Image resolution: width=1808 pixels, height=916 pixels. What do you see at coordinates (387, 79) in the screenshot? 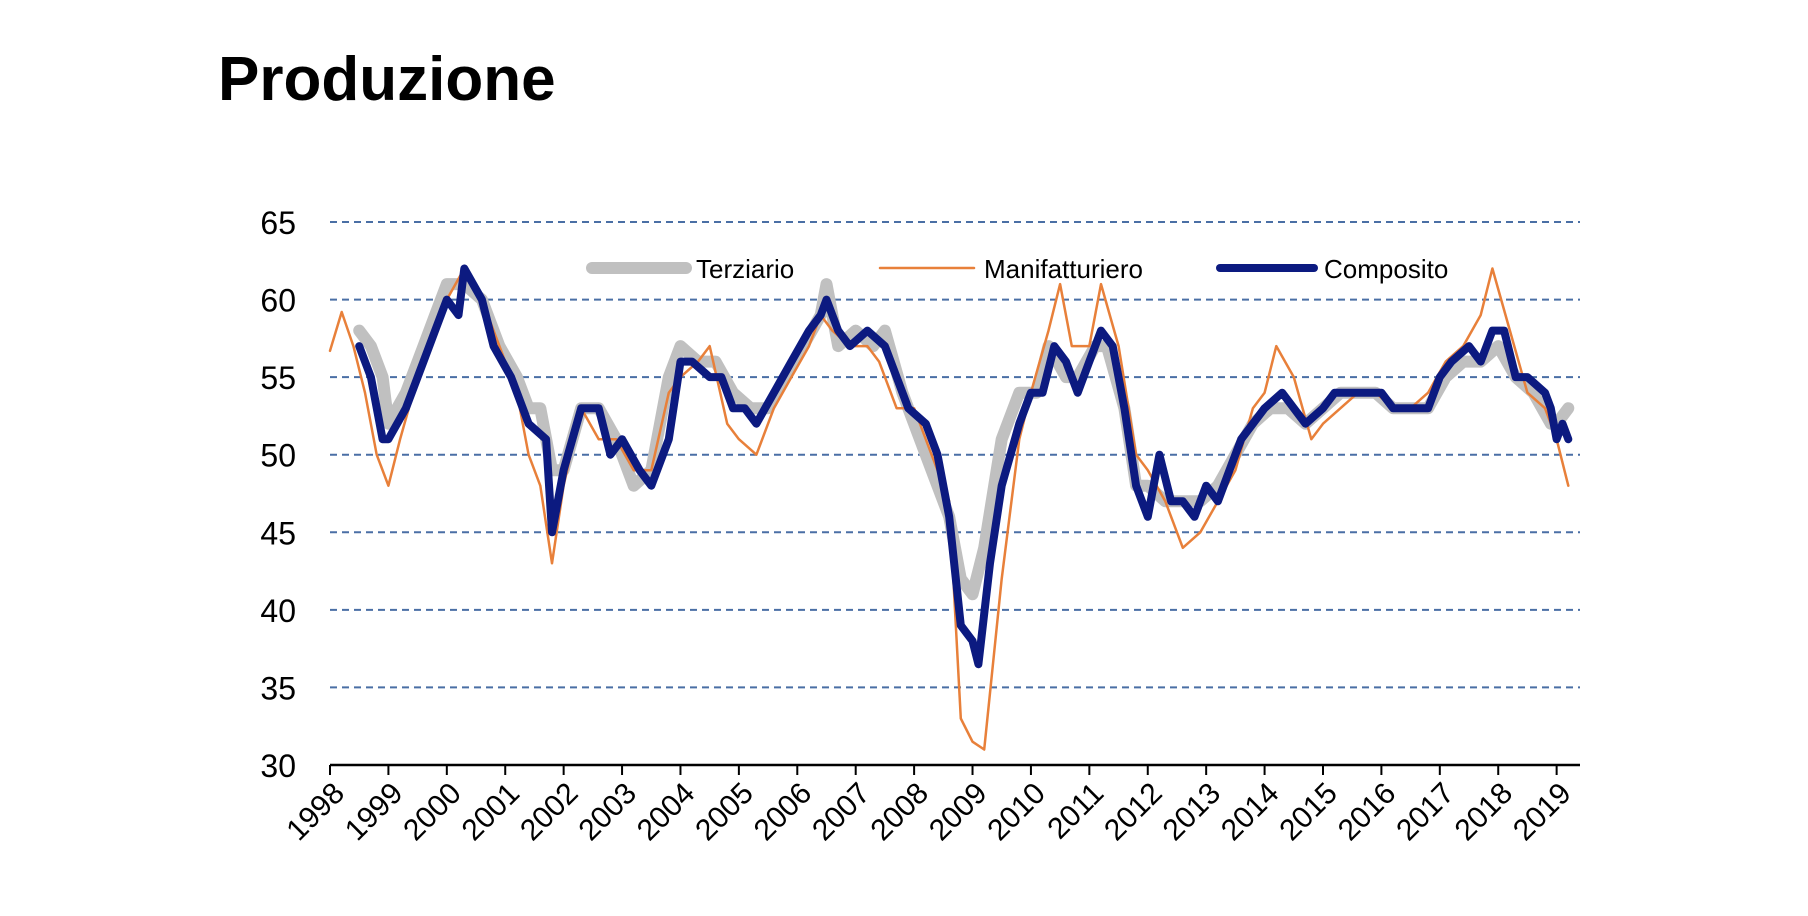
I see `chart-title: Produzione` at bounding box center [387, 79].